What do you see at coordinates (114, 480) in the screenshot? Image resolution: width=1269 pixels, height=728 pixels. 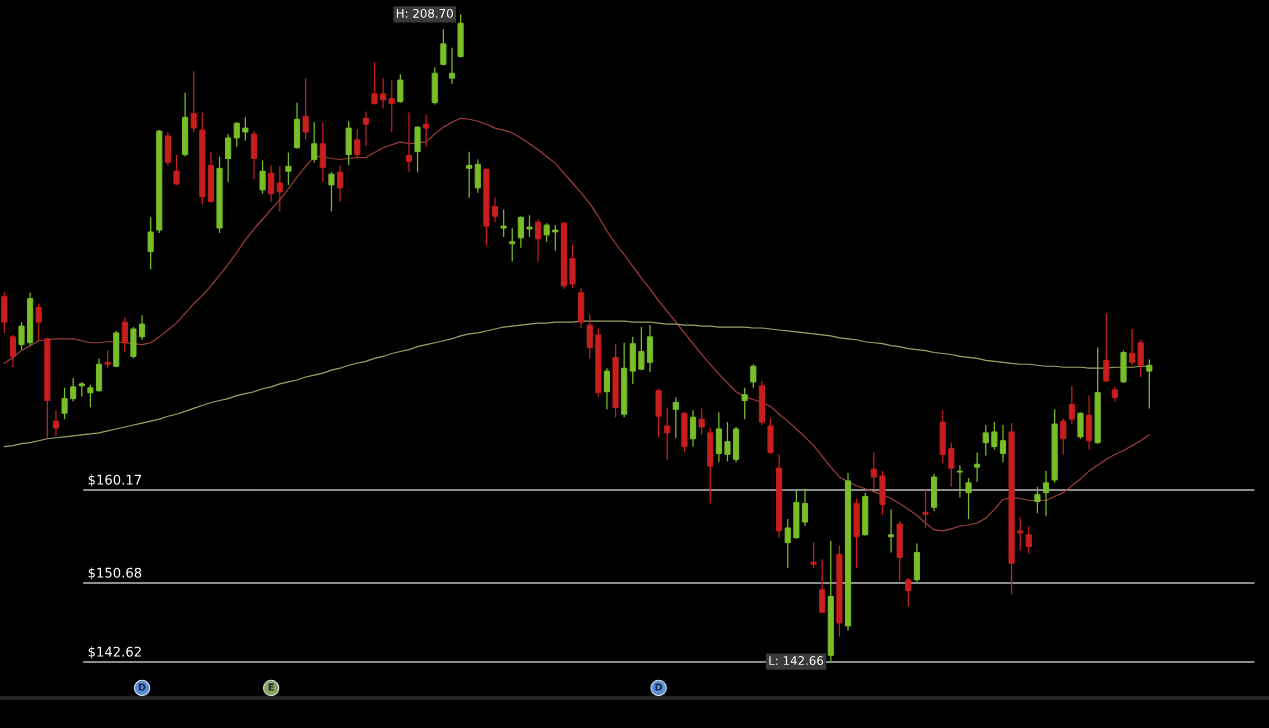 I see `ref-line-label: $160.17` at bounding box center [114, 480].